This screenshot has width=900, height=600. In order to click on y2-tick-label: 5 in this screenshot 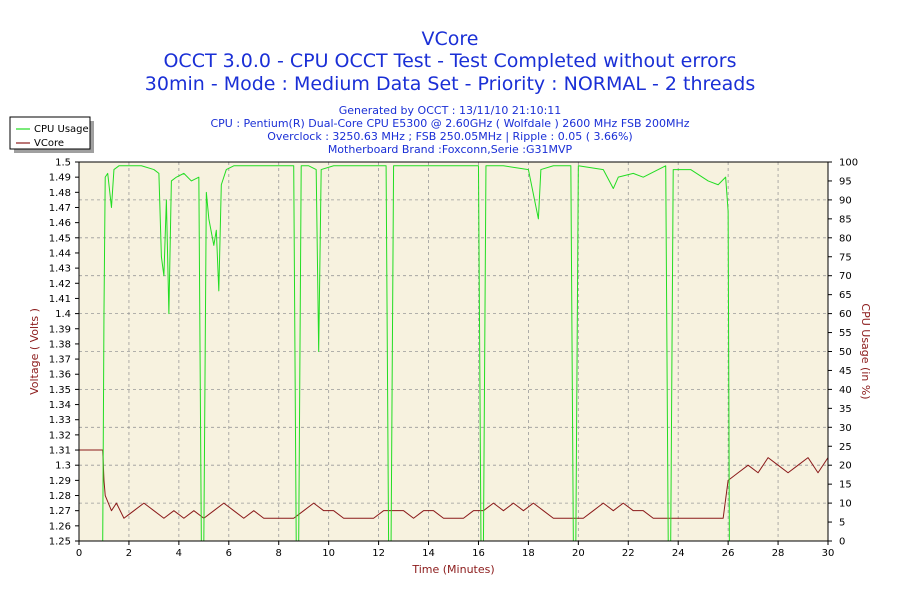, I will do `click(842, 523)`.